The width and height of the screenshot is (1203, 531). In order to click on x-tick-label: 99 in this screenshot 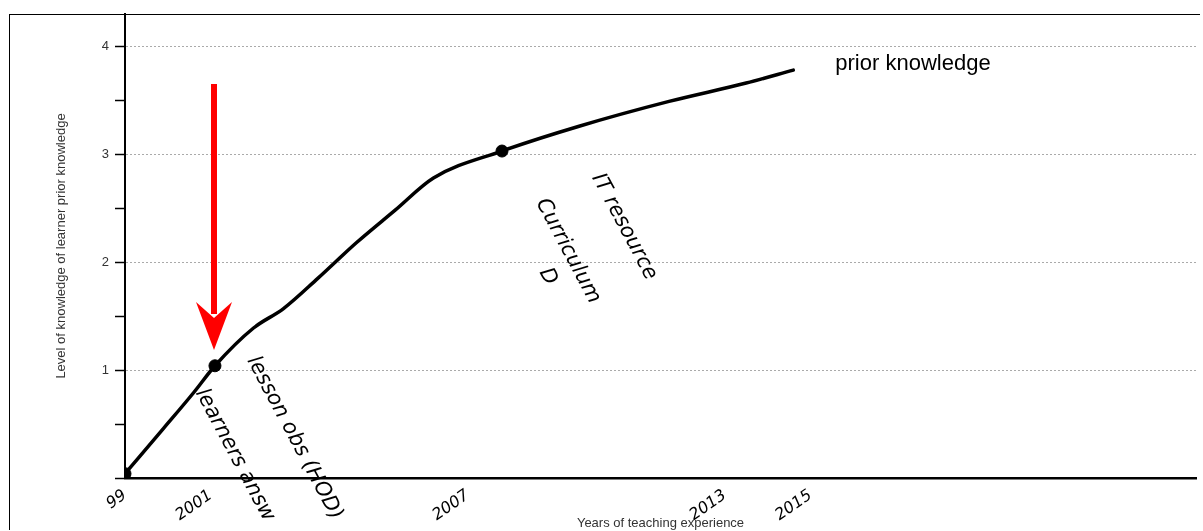, I will do `click(116, 498)`.